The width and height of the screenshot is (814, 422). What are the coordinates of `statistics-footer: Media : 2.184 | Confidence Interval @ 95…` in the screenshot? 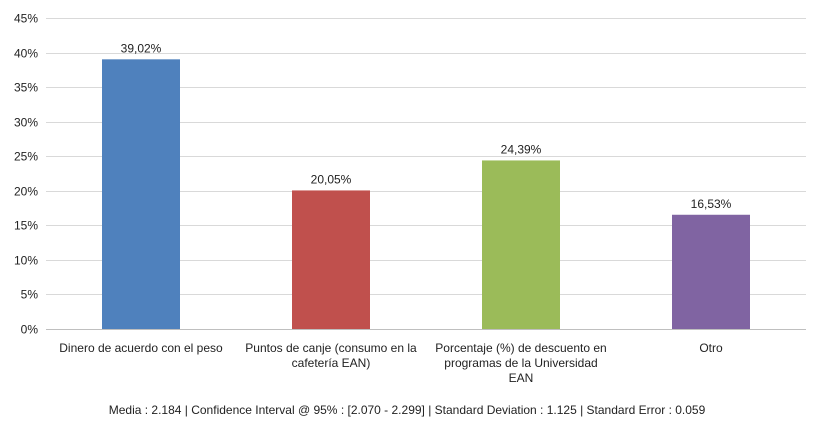 It's located at (407, 410).